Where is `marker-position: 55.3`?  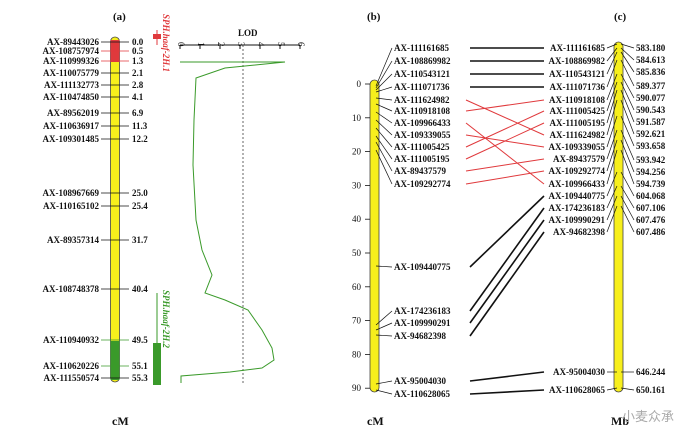 marker-position: 55.3 is located at coordinates (140, 378).